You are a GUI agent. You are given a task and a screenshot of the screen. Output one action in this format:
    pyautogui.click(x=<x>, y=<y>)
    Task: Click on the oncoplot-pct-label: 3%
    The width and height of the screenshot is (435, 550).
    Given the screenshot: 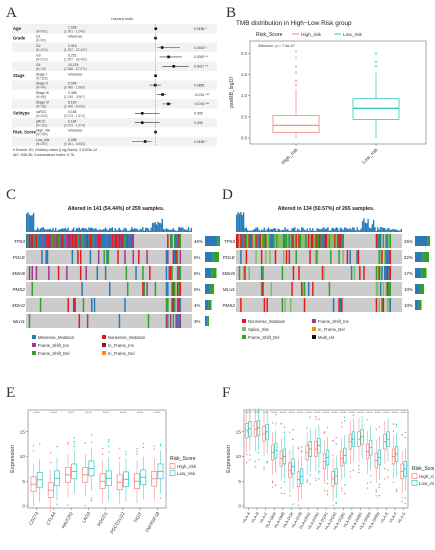 What is the action you would take?
    pyautogui.click(x=197, y=321)
    